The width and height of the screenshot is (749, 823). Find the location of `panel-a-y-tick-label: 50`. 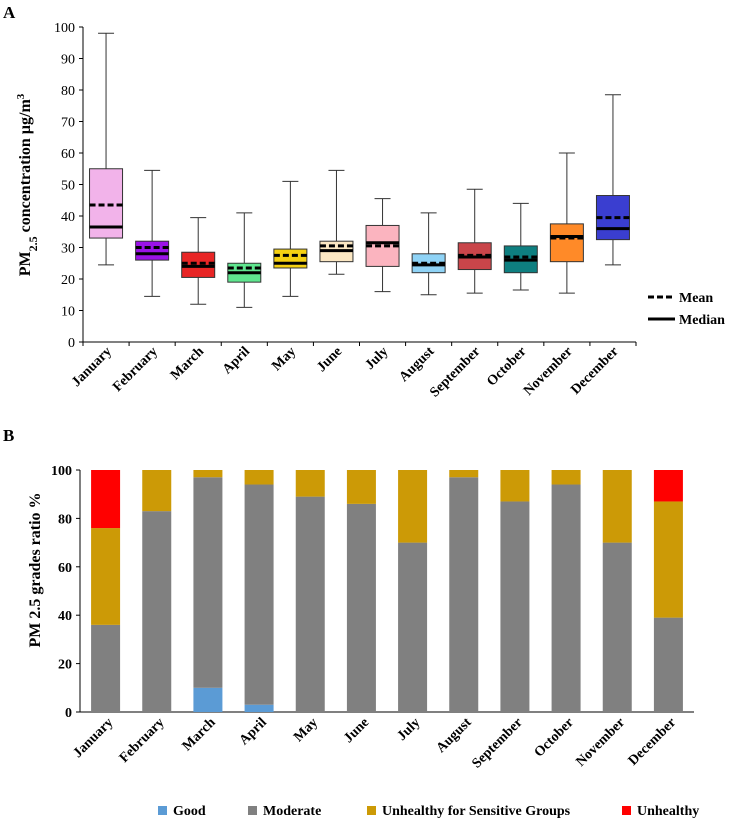

panel-a-y-tick-label: 50 is located at coordinates (68, 186).